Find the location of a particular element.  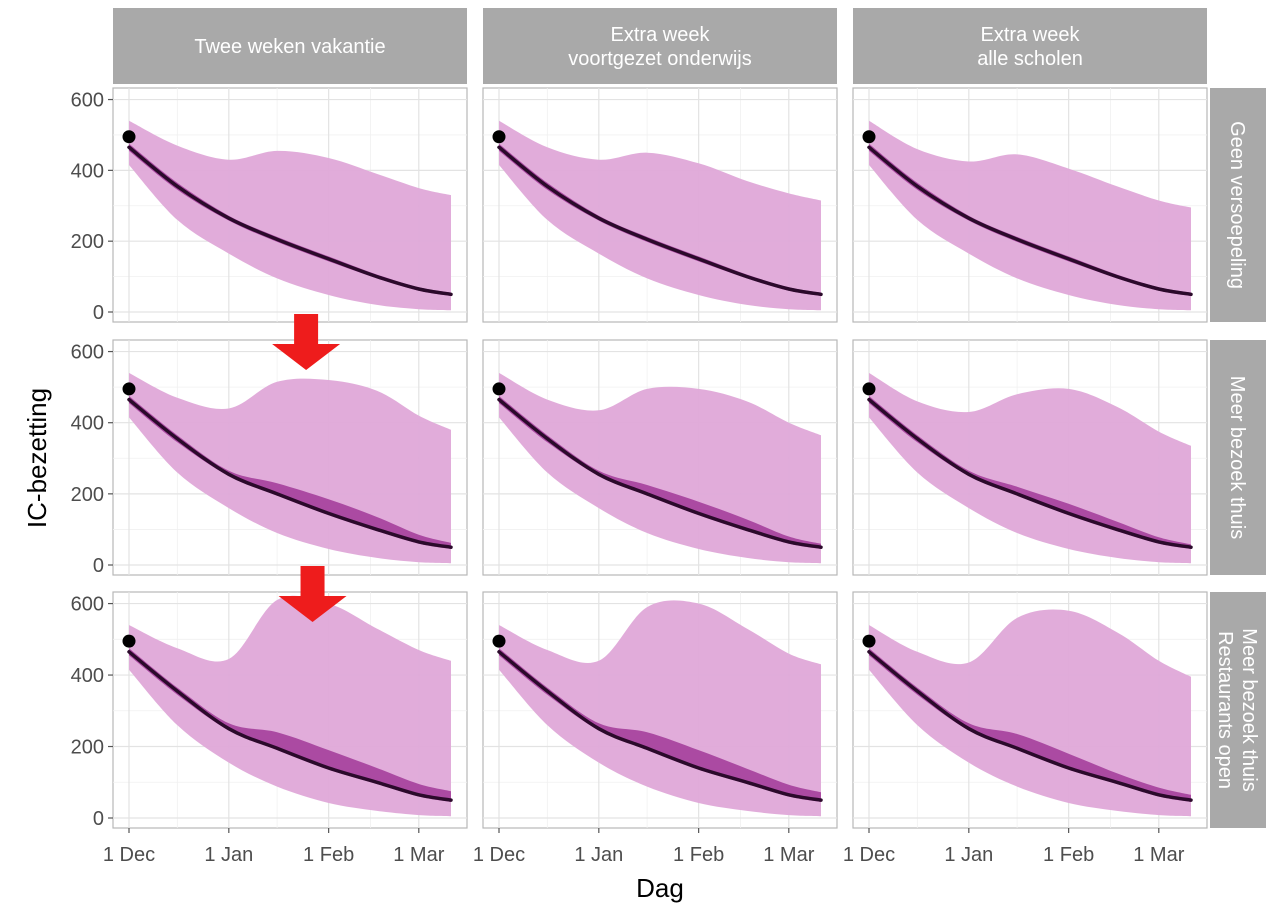

y-axis-title: IC-bezetting is located at coordinates (37, 458).